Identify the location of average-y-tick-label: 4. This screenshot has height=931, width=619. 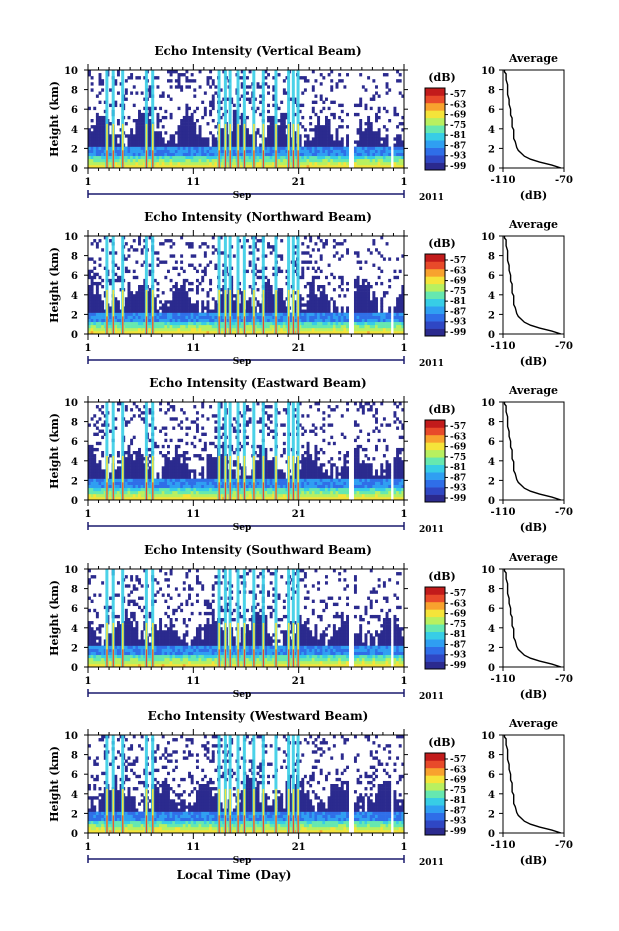
(491, 296).